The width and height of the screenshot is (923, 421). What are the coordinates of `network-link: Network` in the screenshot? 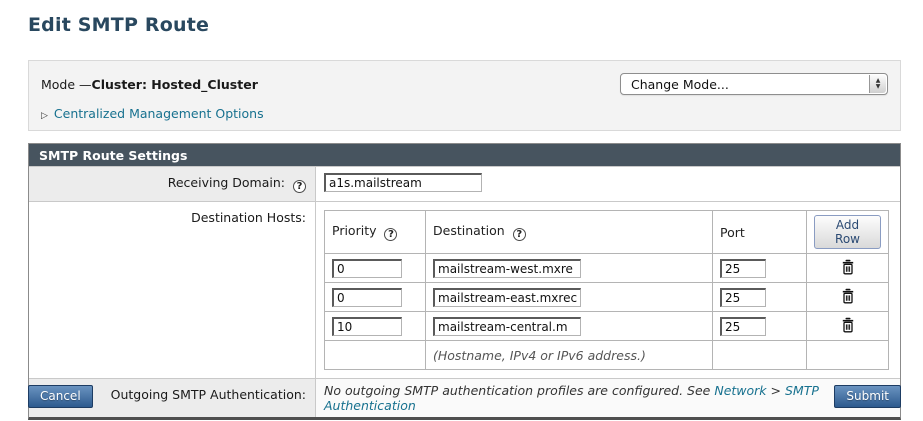 It's located at (740, 390).